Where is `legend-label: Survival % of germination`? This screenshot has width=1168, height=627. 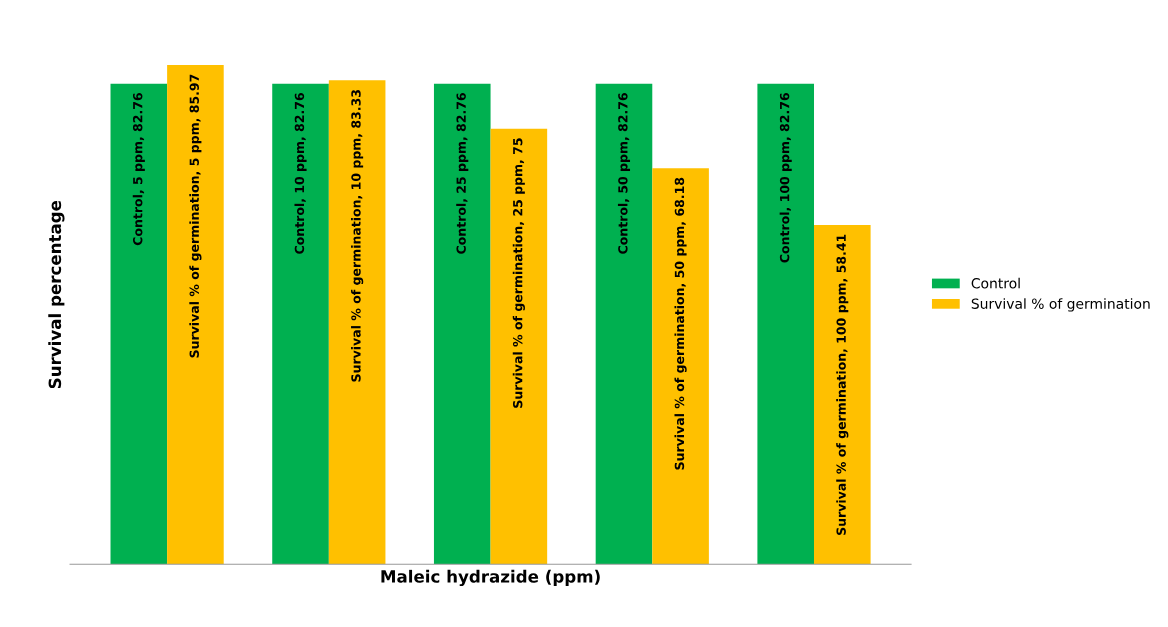 legend-label: Survival % of germination is located at coordinates (1060, 305).